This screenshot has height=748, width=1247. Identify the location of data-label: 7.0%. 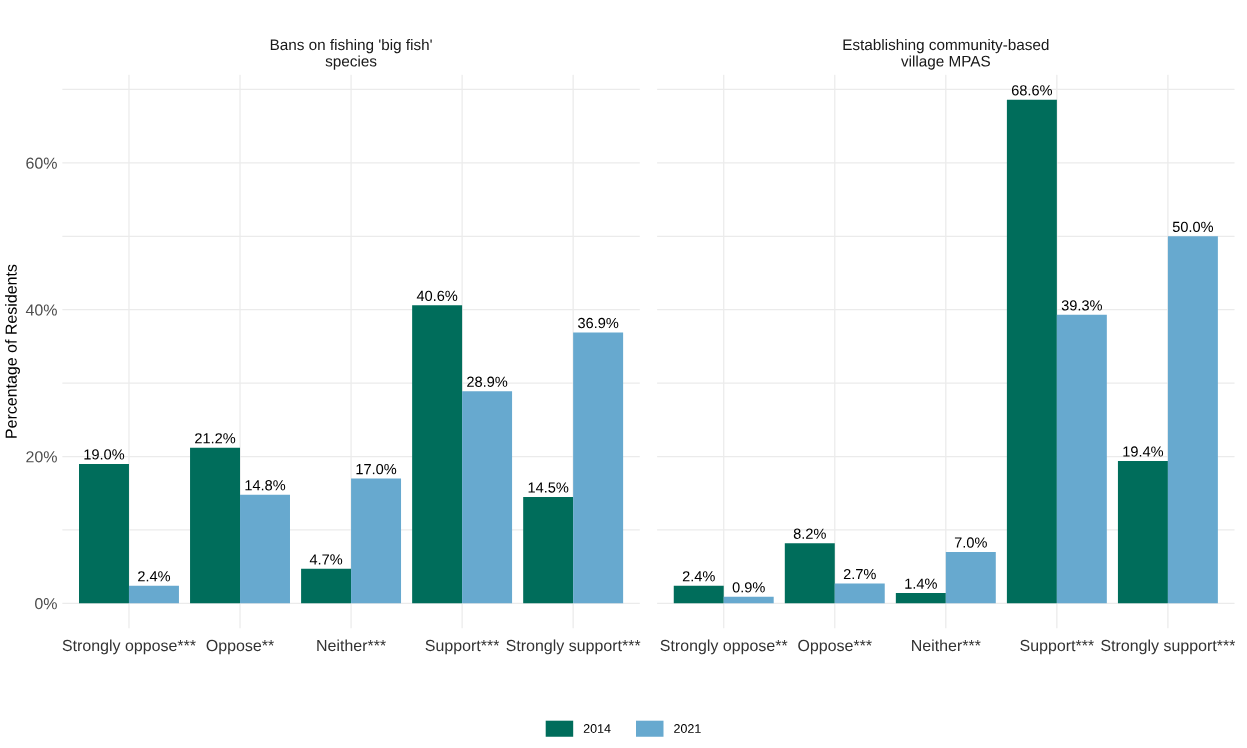
(970, 542).